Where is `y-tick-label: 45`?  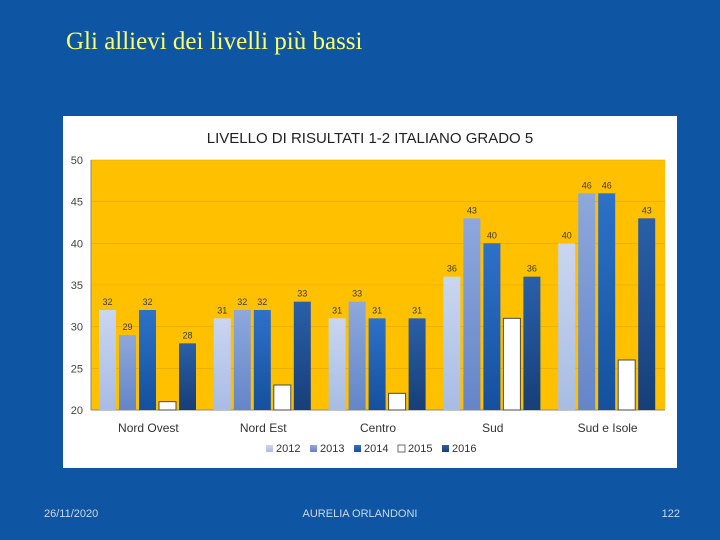
y-tick-label: 45 is located at coordinates (77, 203).